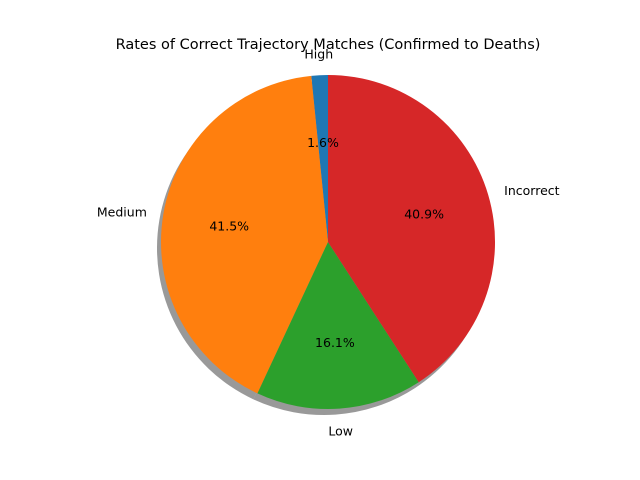  I want to click on slice-percent-medium: 41.5%, so click(229, 225).